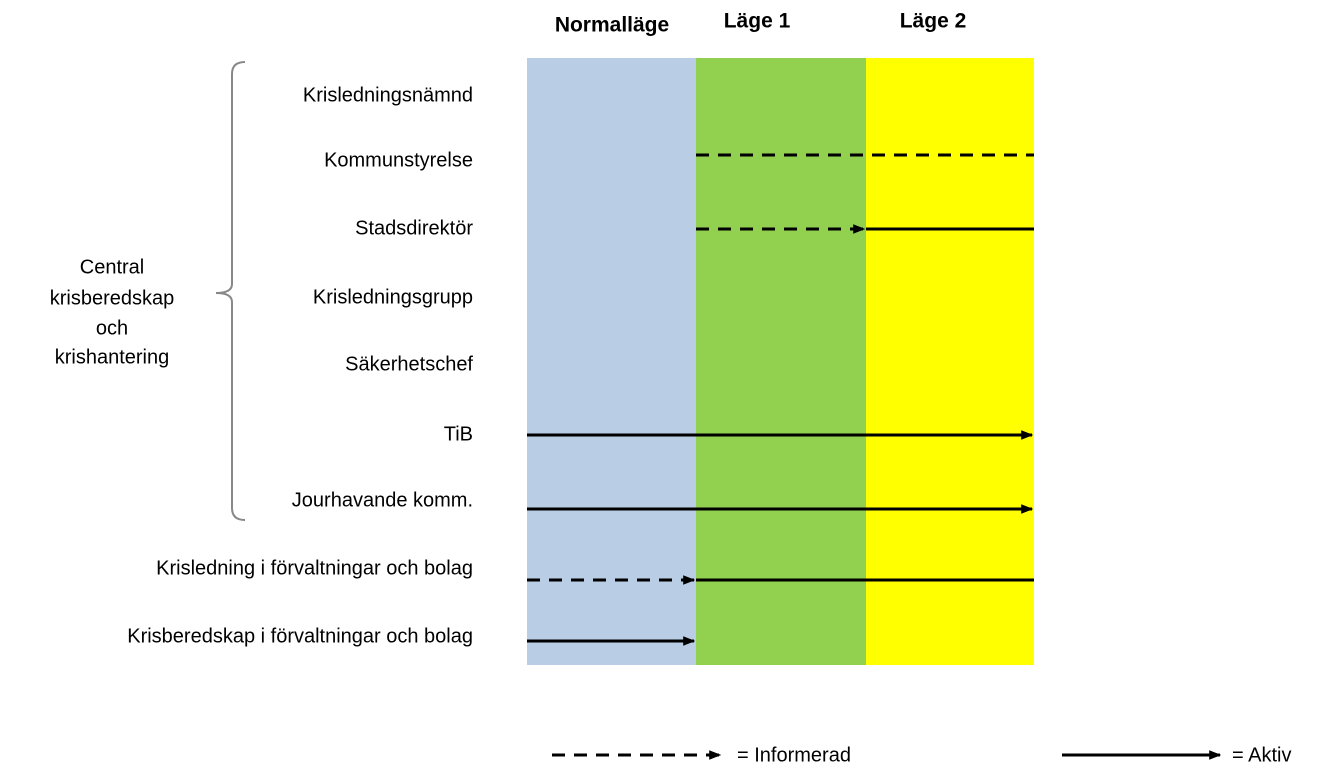 Image resolution: width=1325 pixels, height=774 pixels. I want to click on row-label: Krisledning i förvaltningar och bolag, so click(314, 568).